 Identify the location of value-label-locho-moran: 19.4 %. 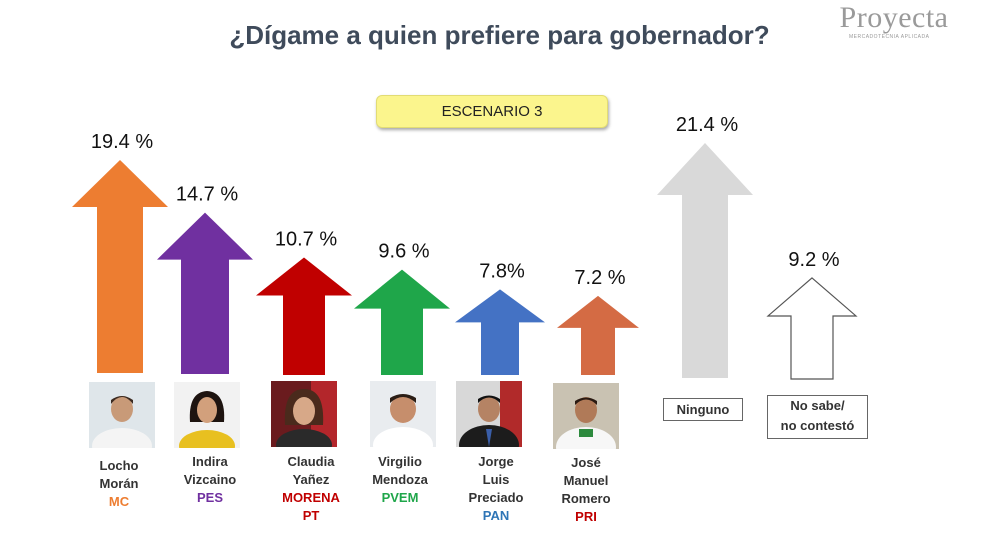
(122, 142).